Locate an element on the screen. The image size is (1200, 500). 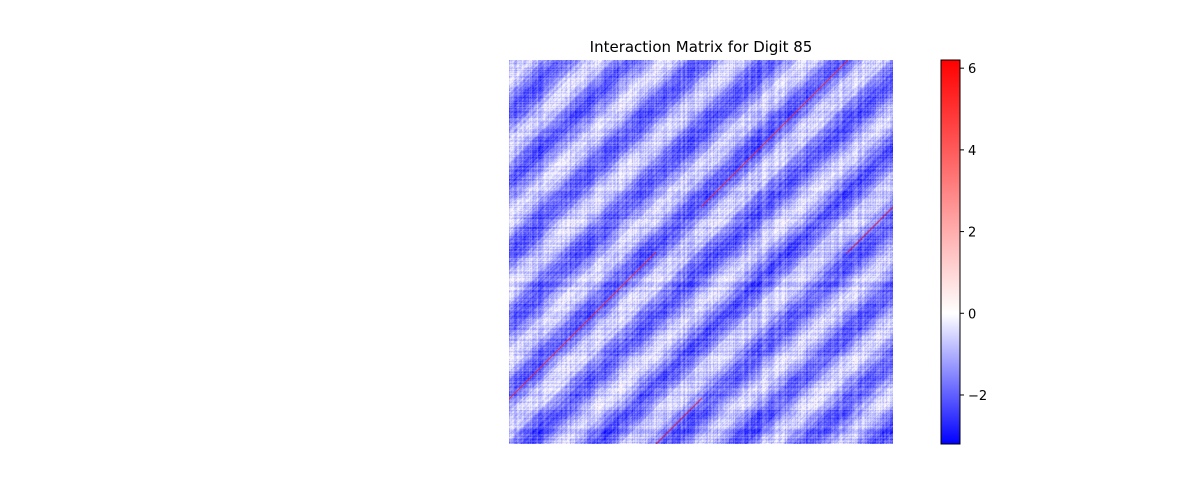
colorbar-ticks: −2 0 2 4 6 is located at coordinates (973, 233).